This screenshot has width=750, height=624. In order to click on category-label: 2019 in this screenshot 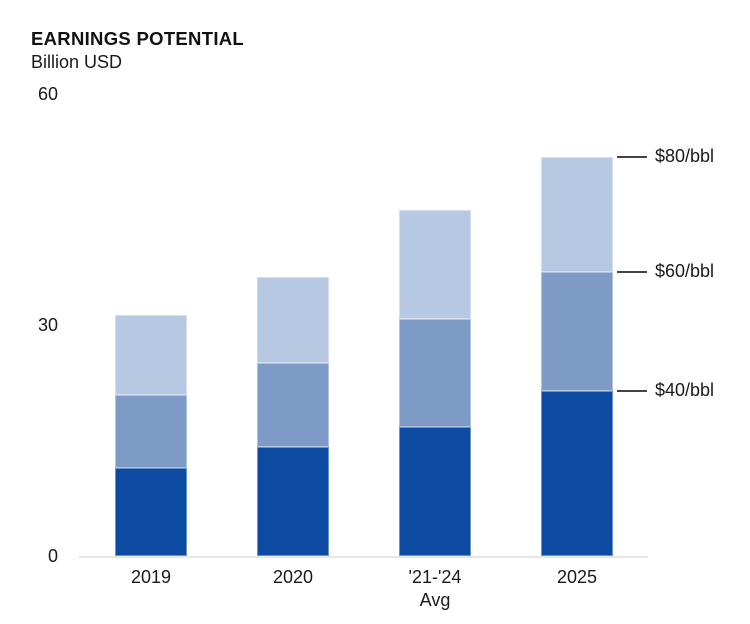, I will do `click(151, 577)`.